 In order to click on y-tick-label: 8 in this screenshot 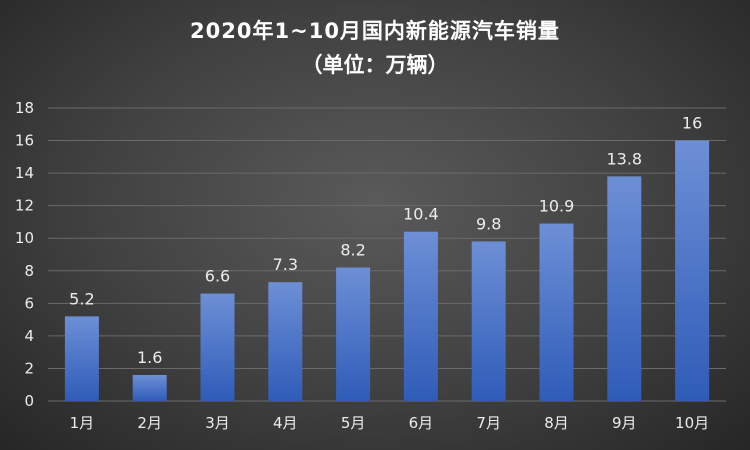, I will do `click(29, 271)`.